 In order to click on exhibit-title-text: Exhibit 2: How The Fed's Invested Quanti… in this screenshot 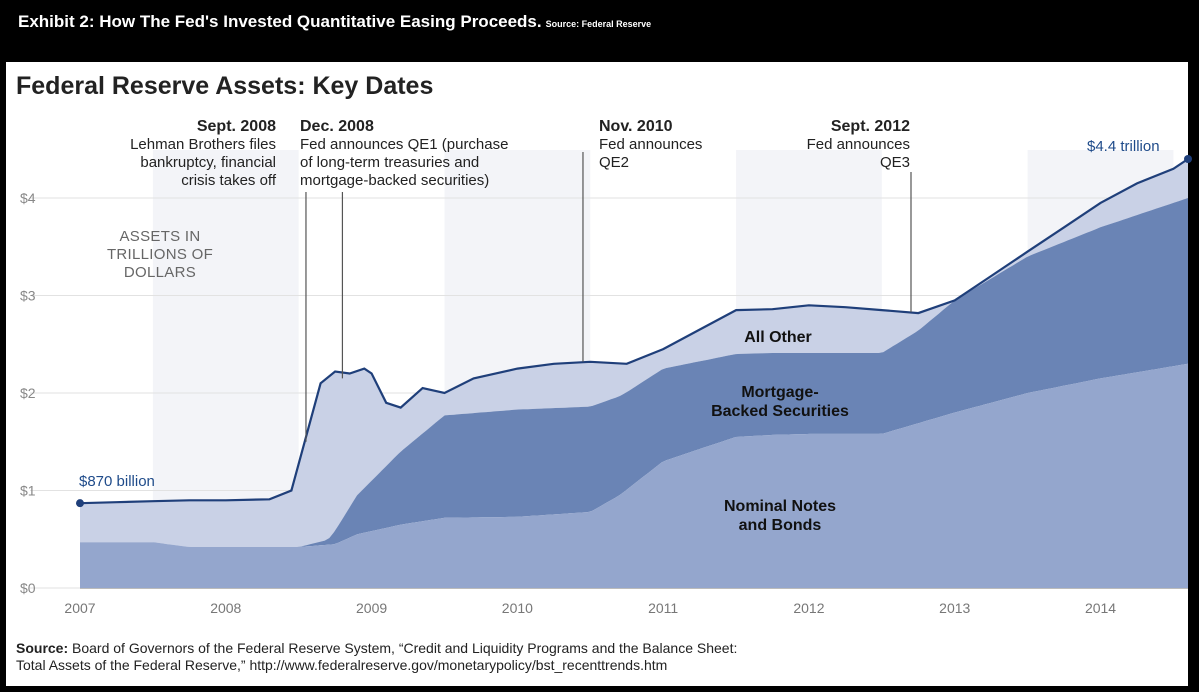, I will do `click(280, 21)`.